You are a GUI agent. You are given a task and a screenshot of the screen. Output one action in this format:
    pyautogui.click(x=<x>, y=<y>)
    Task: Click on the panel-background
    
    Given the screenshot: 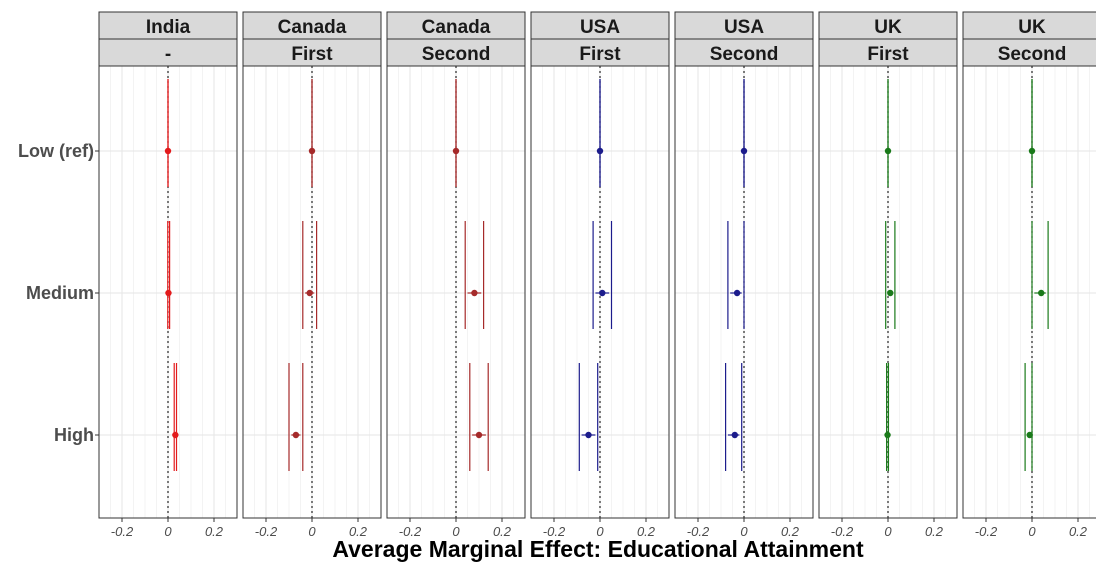 What is the action you would take?
    pyautogui.click(x=1029, y=292)
    